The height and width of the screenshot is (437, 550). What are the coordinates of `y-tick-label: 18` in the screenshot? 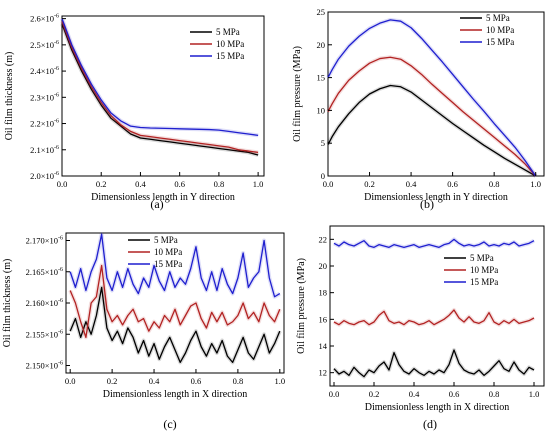 It's located at (323, 293).